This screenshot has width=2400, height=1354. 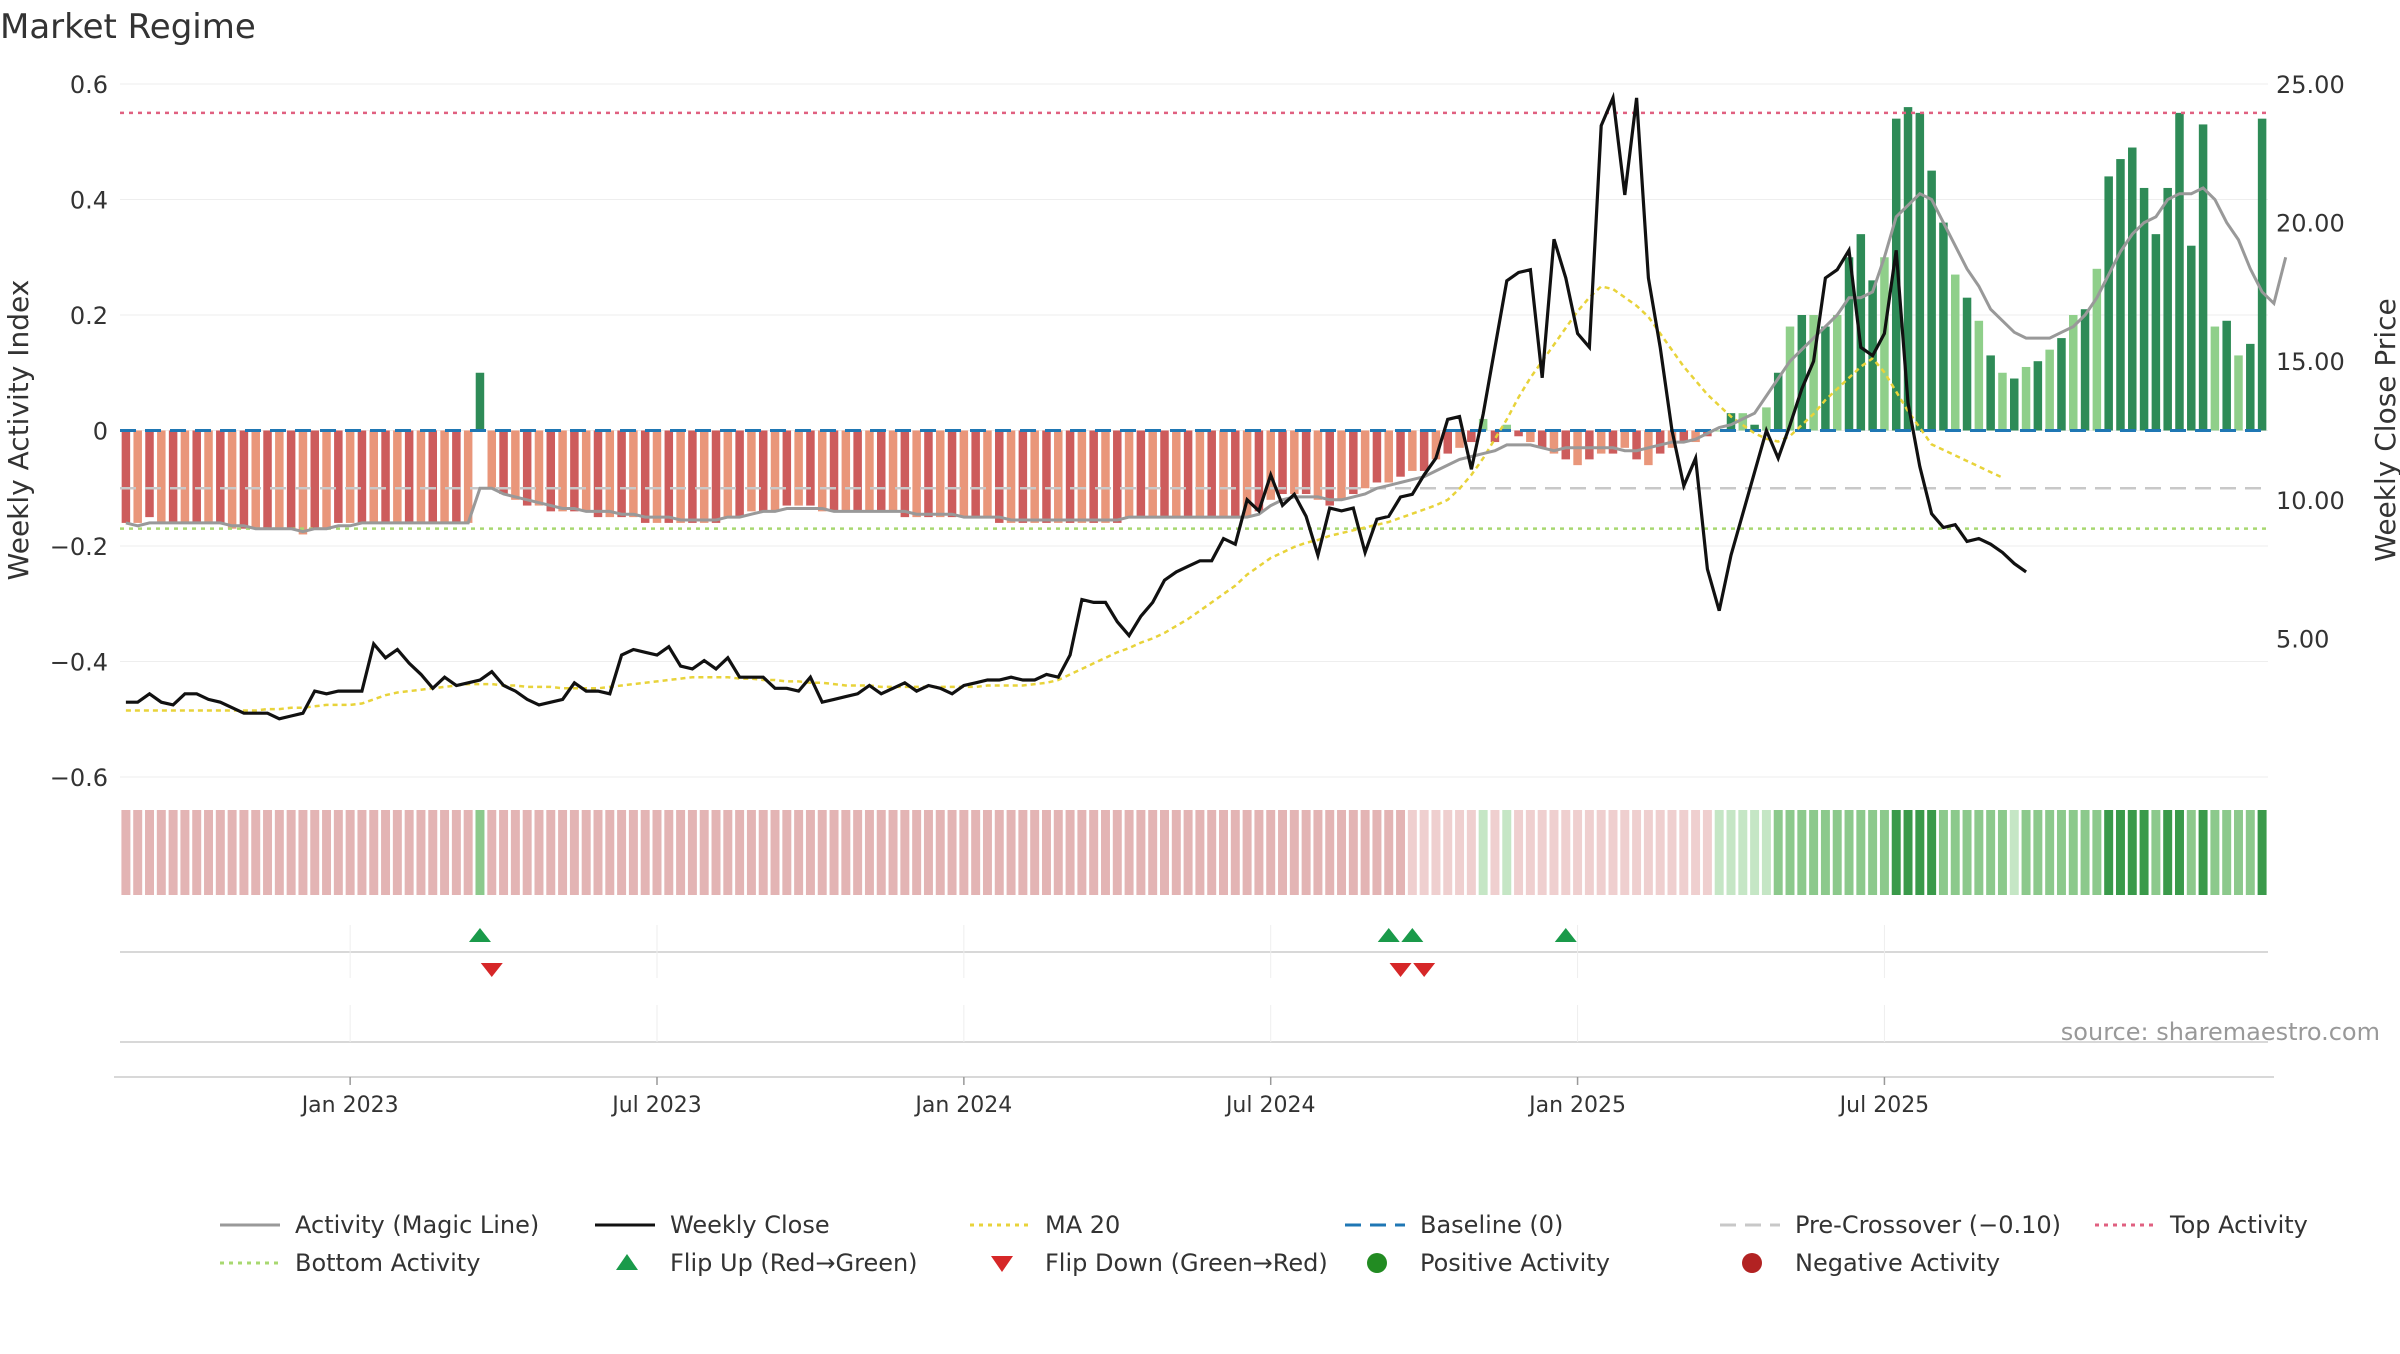 What do you see at coordinates (1388, 935) in the screenshot?
I see `flip-up-marker` at bounding box center [1388, 935].